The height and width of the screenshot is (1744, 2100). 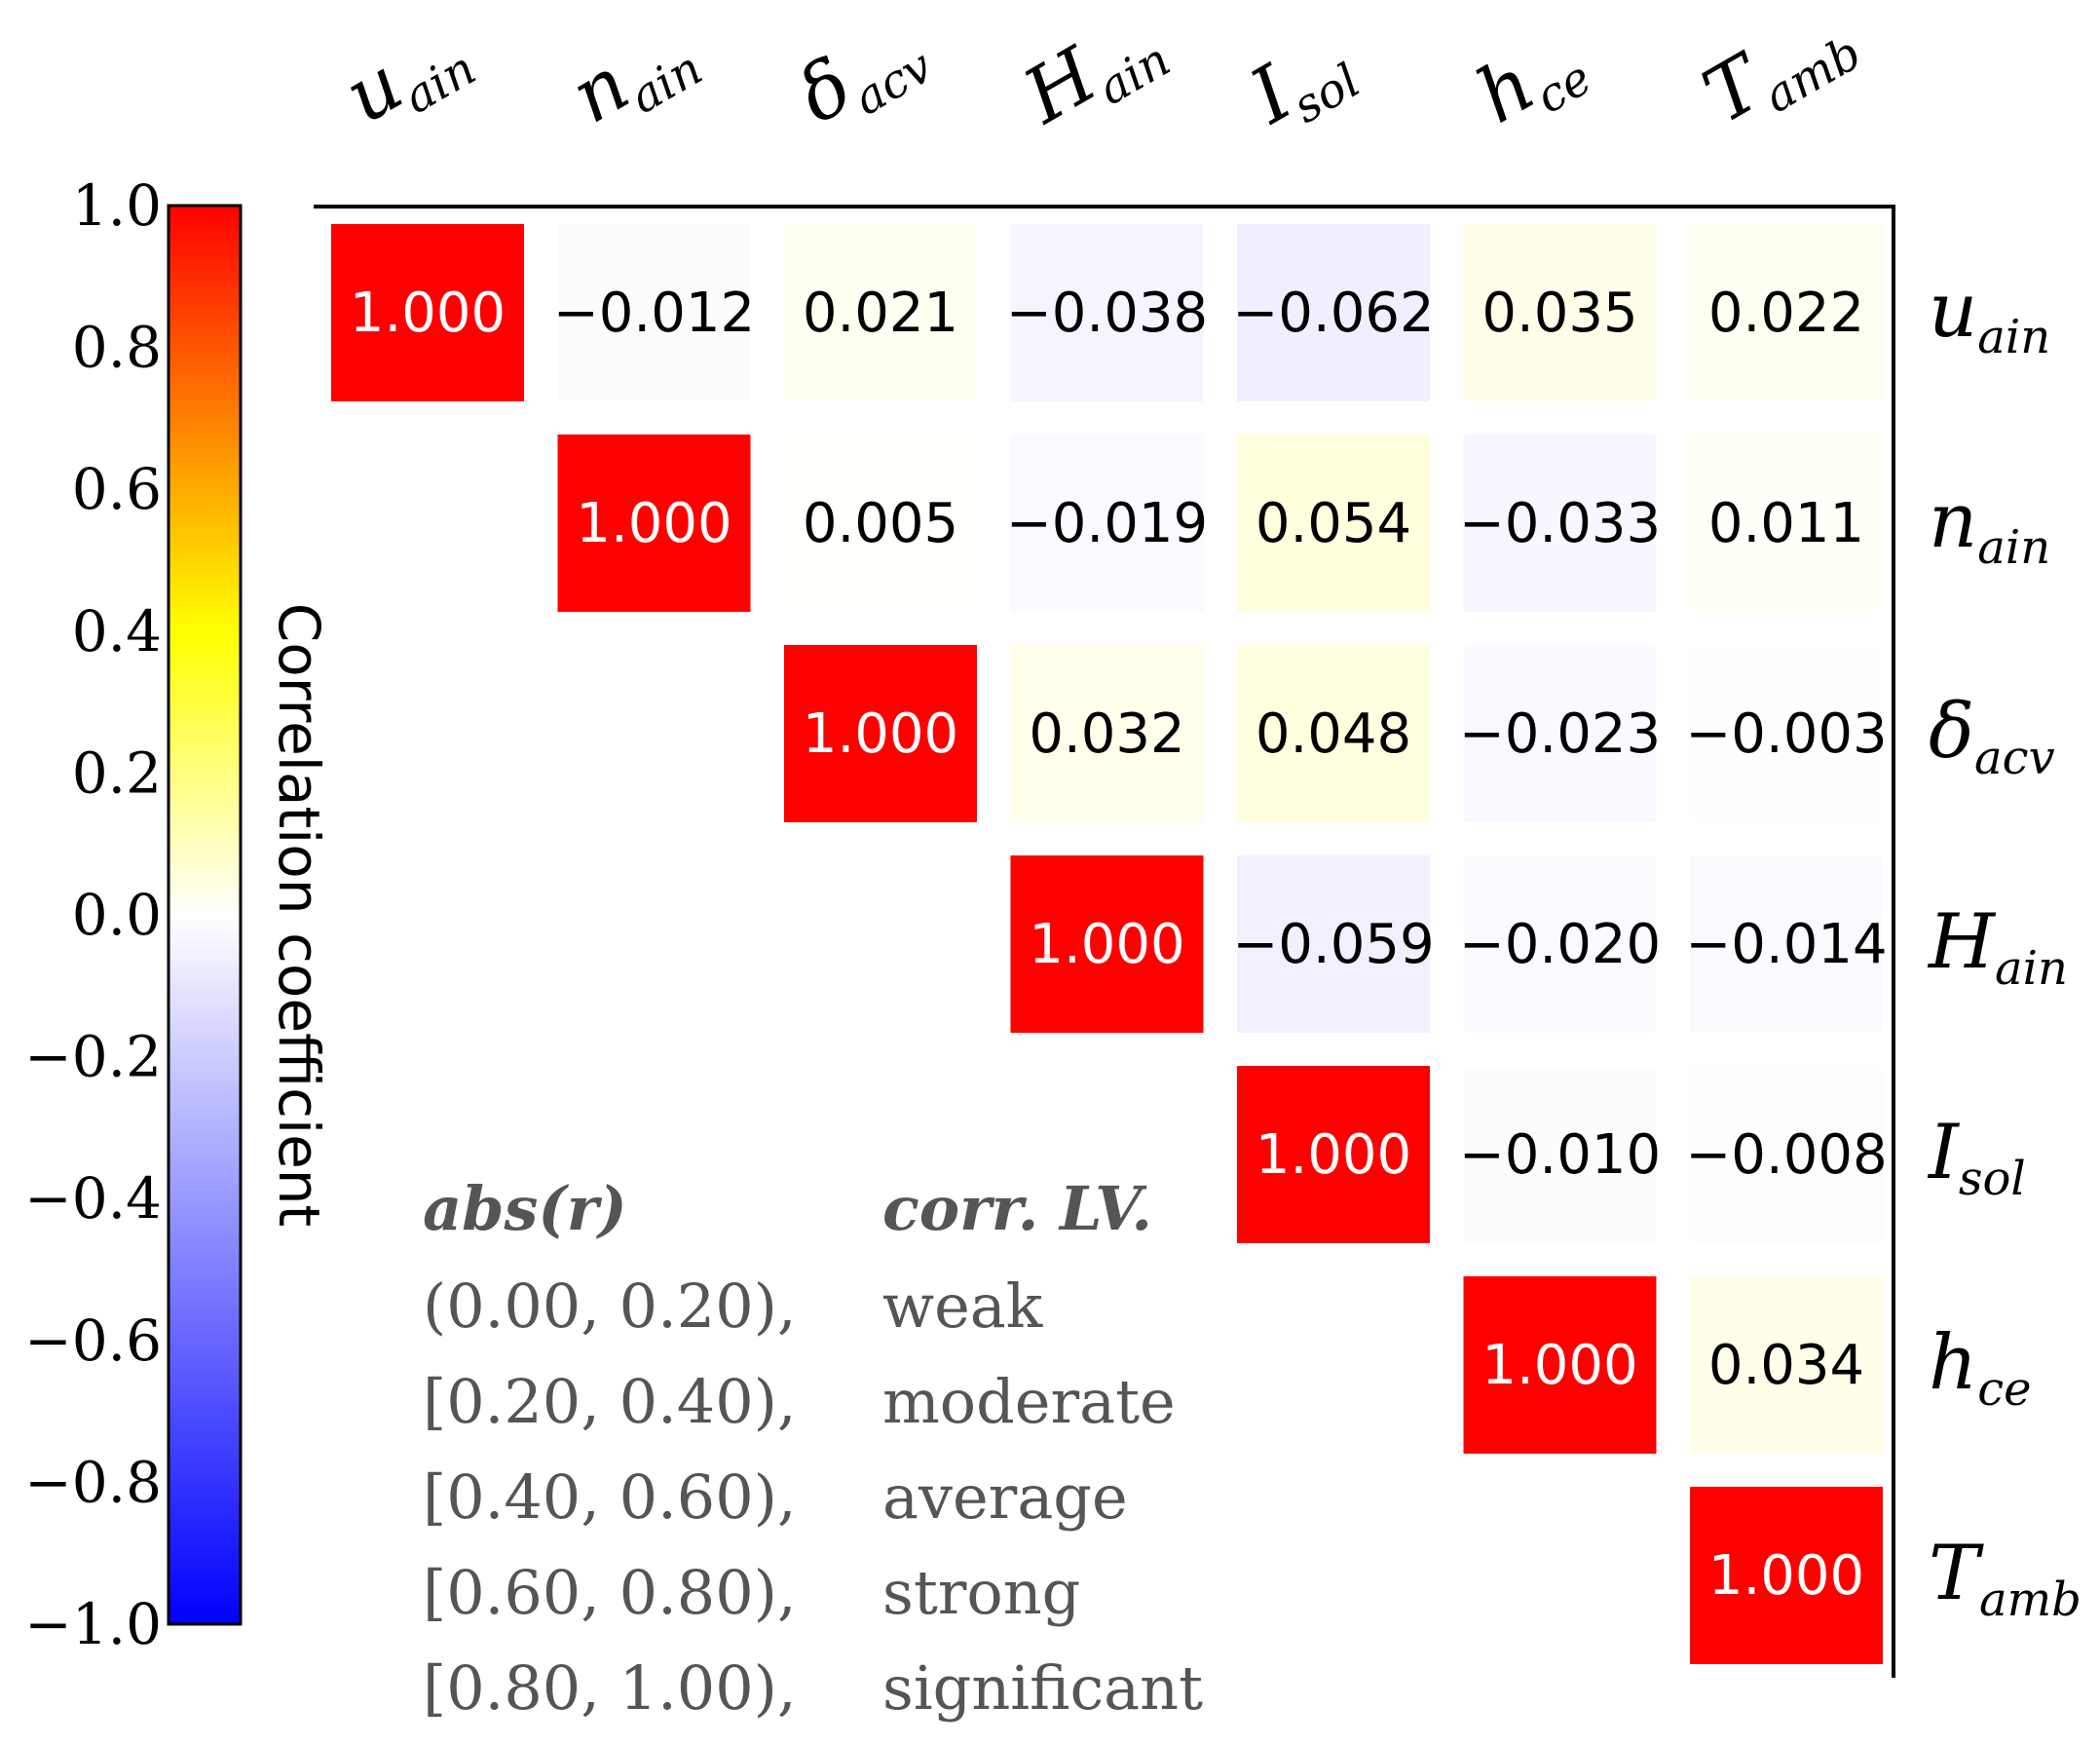 I want to click on legend-range: [0.40, 0.60),, so click(x=610, y=1497).